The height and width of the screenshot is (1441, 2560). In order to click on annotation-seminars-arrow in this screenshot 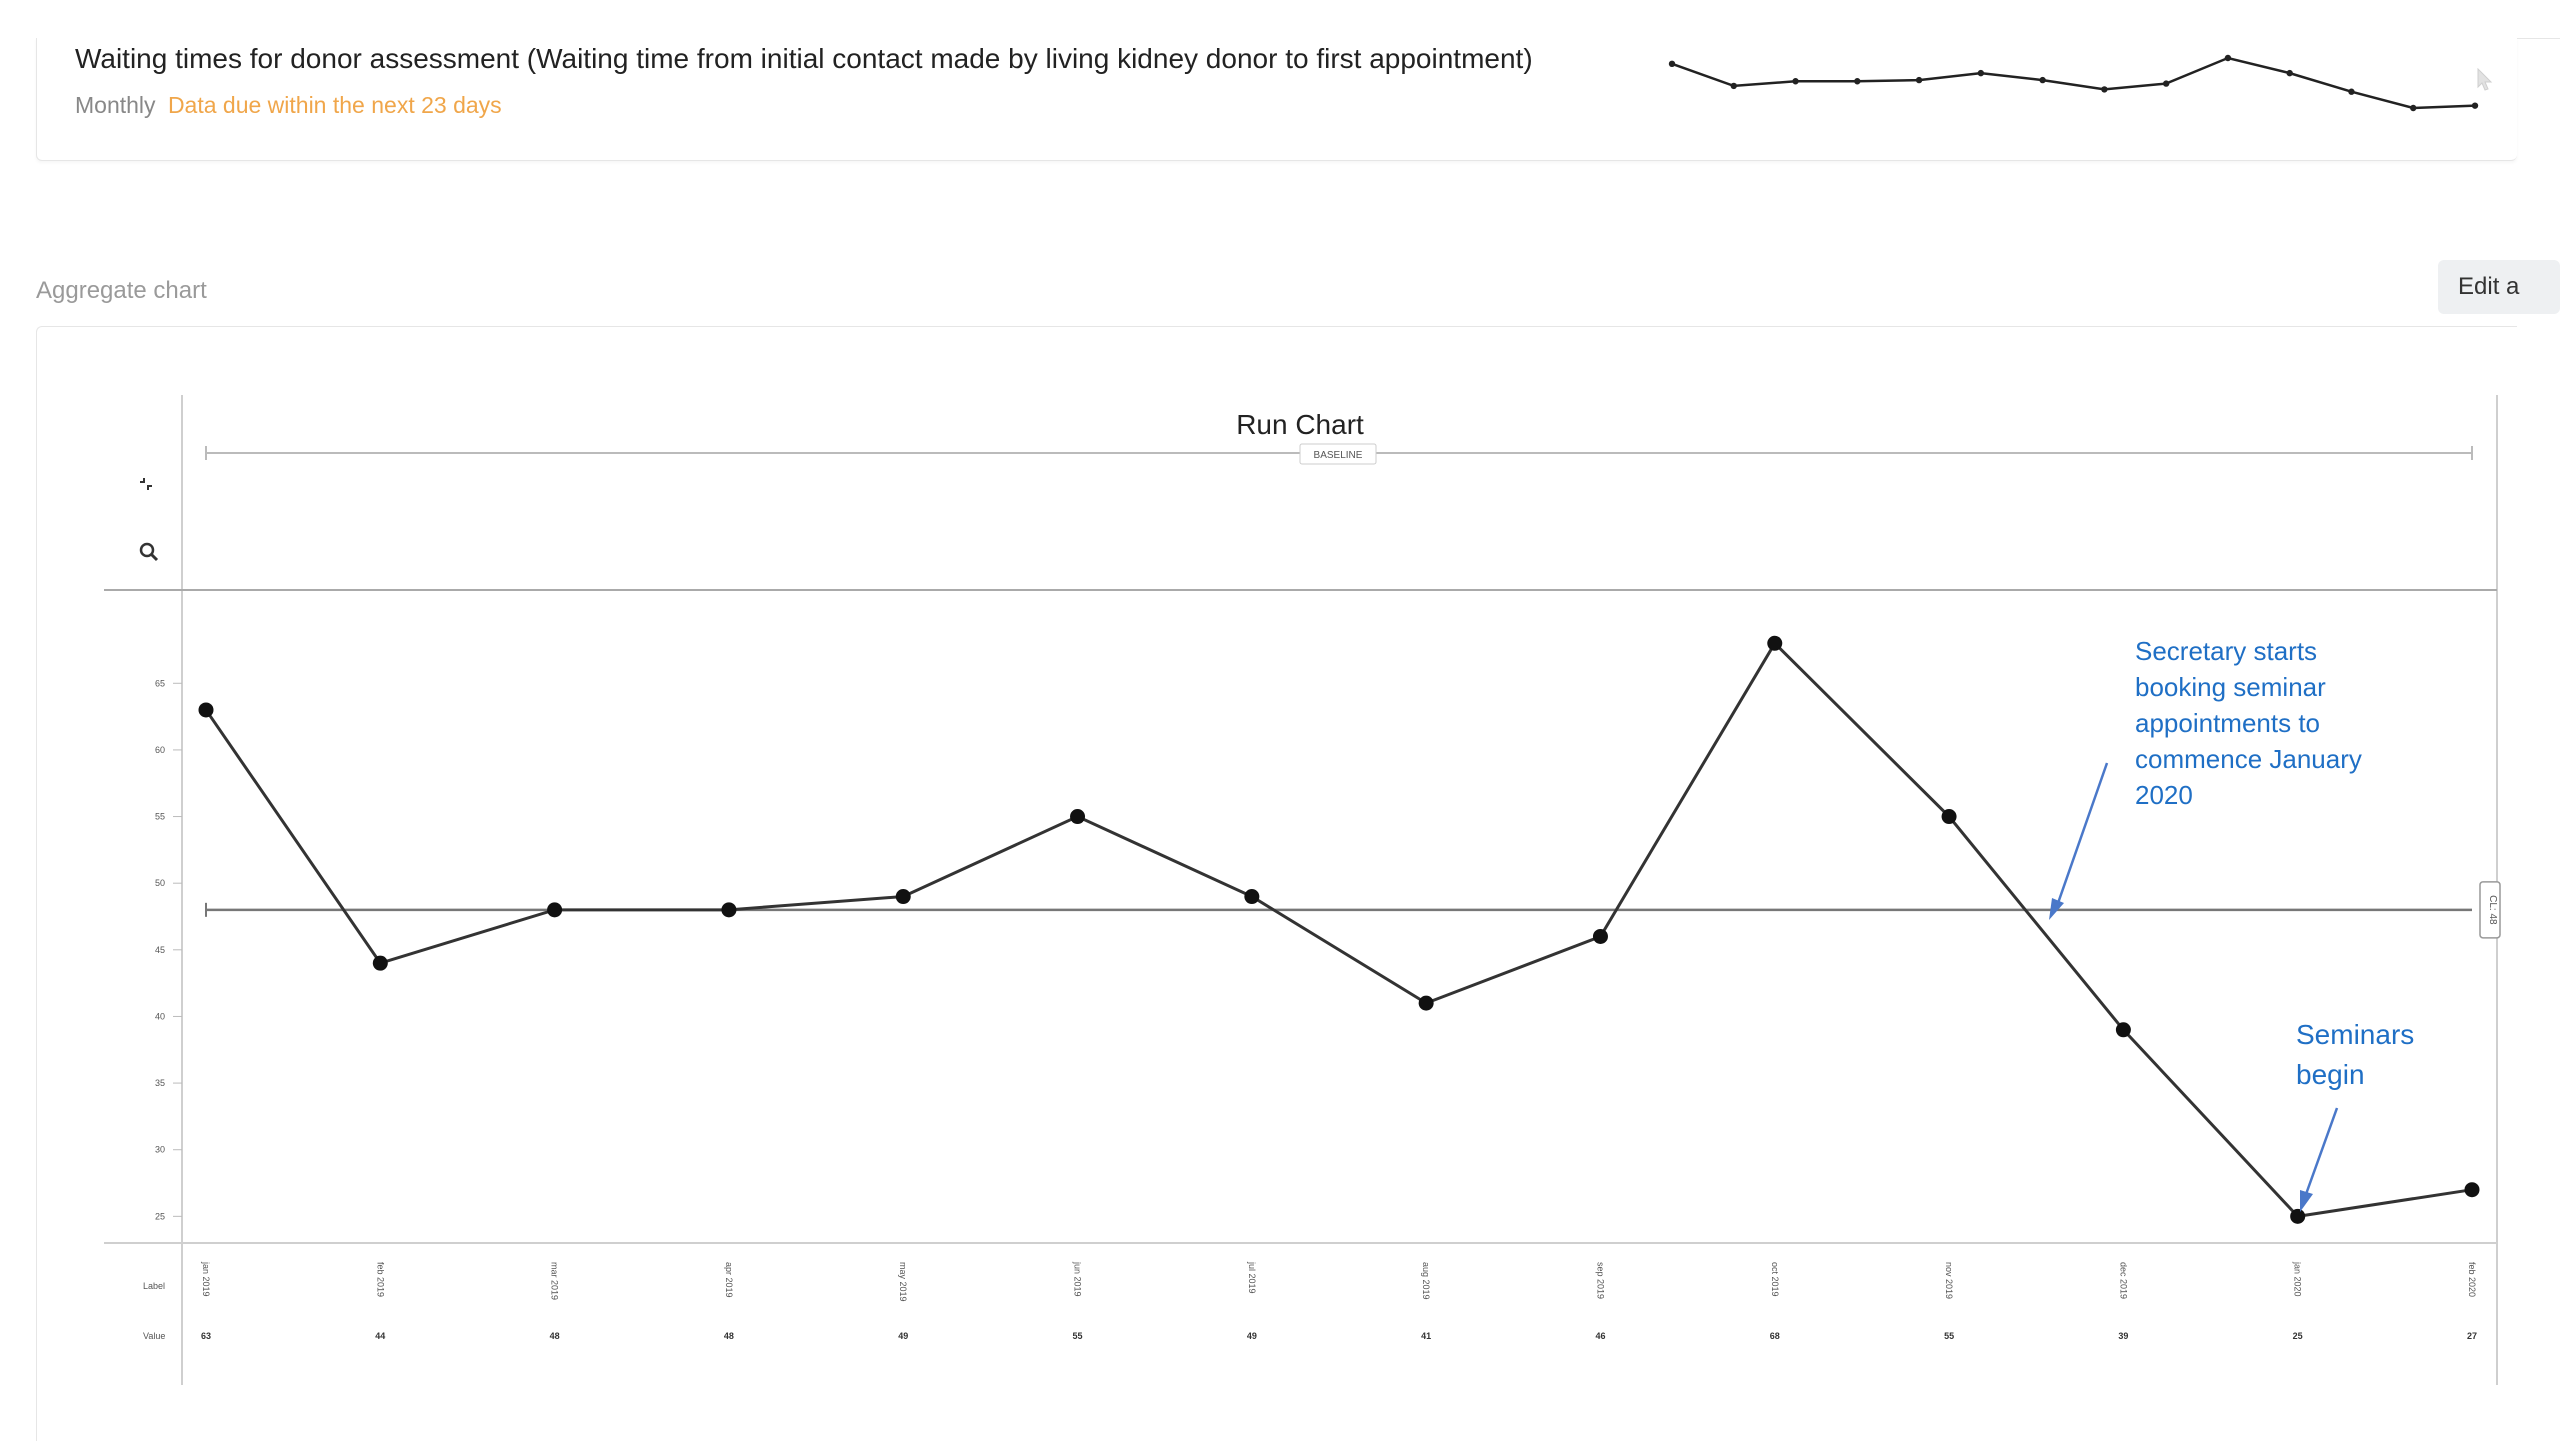, I will do `click(2321, 1152)`.